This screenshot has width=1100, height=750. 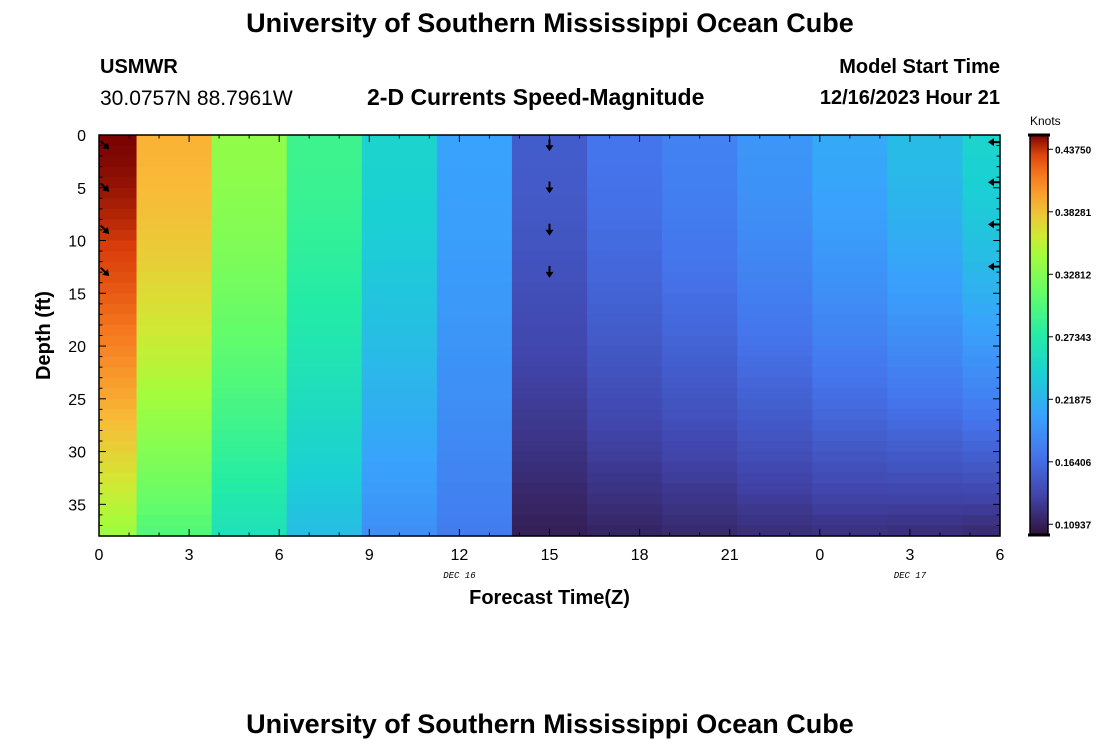 I want to click on x-tick-label: 0, so click(x=819, y=555).